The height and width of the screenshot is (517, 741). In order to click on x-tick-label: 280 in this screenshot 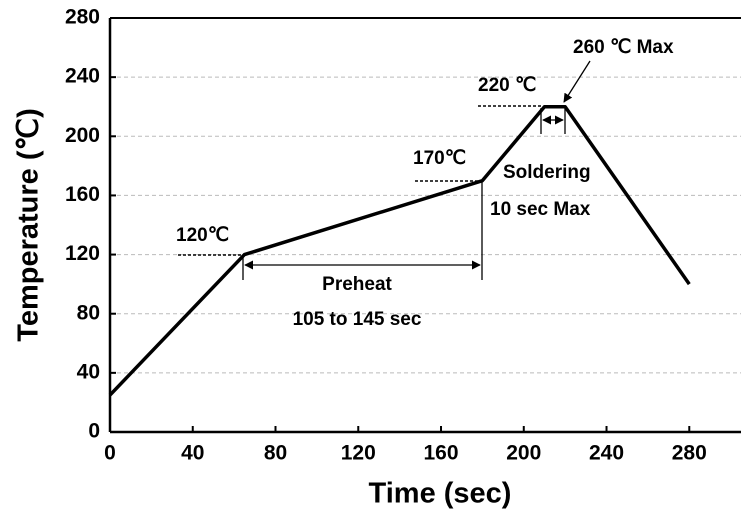, I will do `click(689, 453)`.